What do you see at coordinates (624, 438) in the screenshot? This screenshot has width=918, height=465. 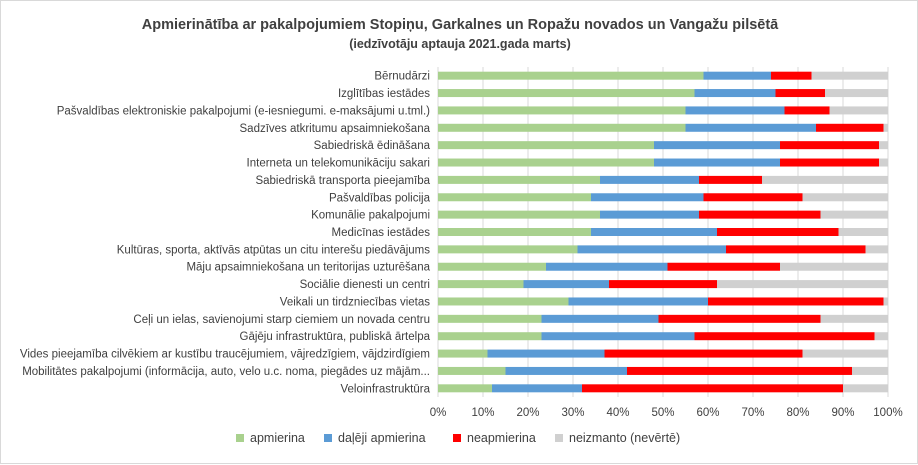 I see `legend-label: neizmanto (nevērtē)` at bounding box center [624, 438].